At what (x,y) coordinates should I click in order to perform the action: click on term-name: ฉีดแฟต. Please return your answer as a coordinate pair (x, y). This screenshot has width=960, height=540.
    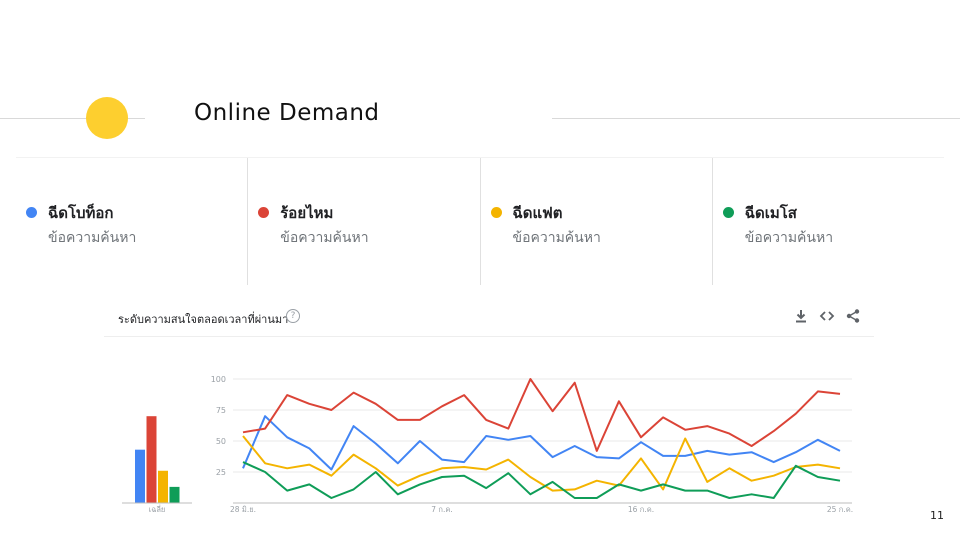
    Looking at the image, I should click on (537, 213).